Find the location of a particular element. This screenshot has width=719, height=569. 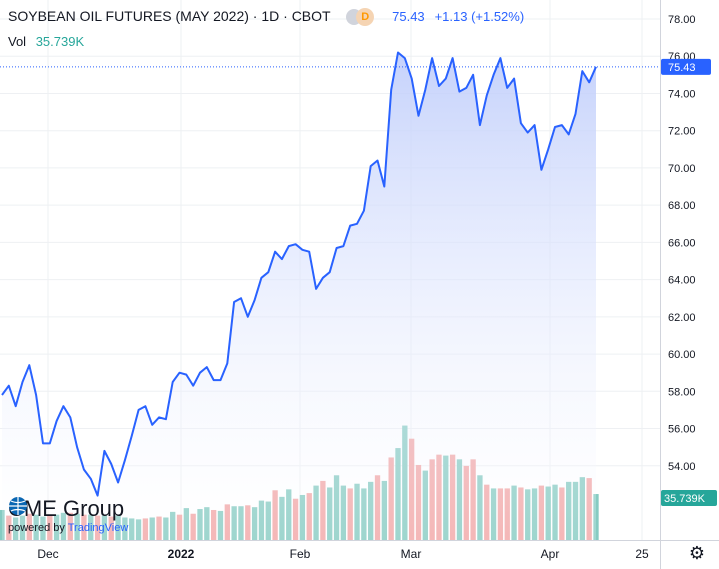

x-tick-label: Feb is located at coordinates (300, 554).